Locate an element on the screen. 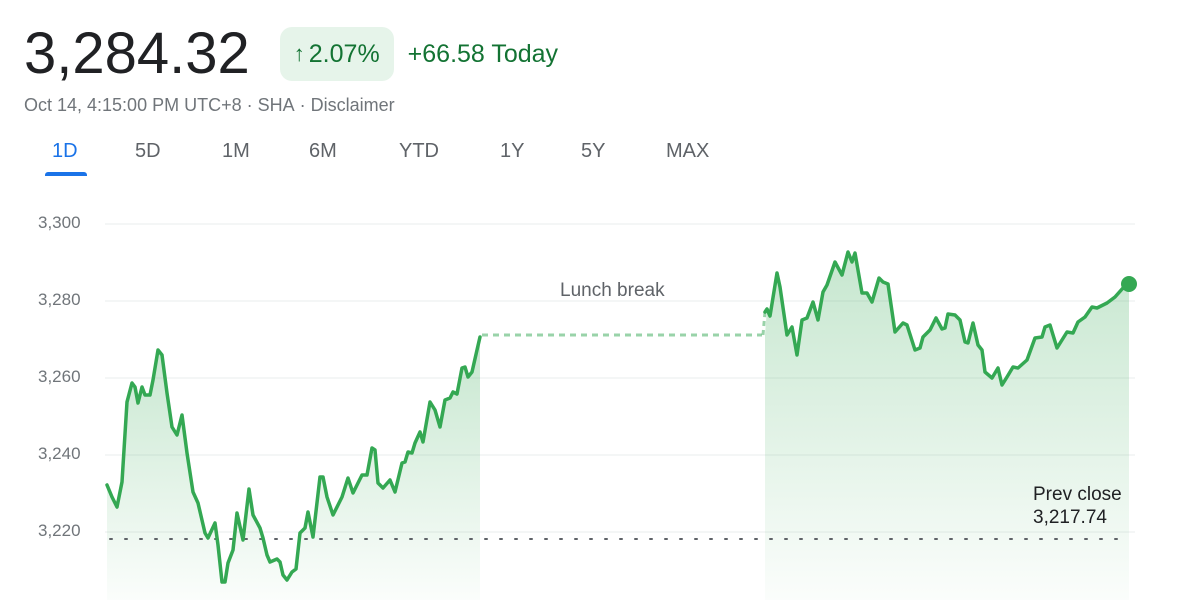  y-axis-label: 3,260 is located at coordinates (59, 376).